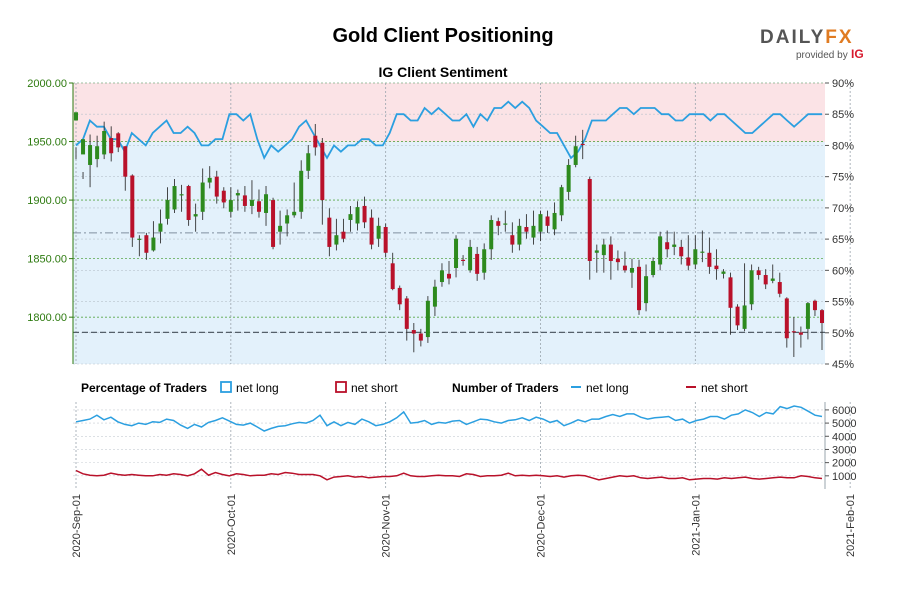  What do you see at coordinates (541, 526) in the screenshot?
I see `x-axis-label: 2020-Dec-01` at bounding box center [541, 526].